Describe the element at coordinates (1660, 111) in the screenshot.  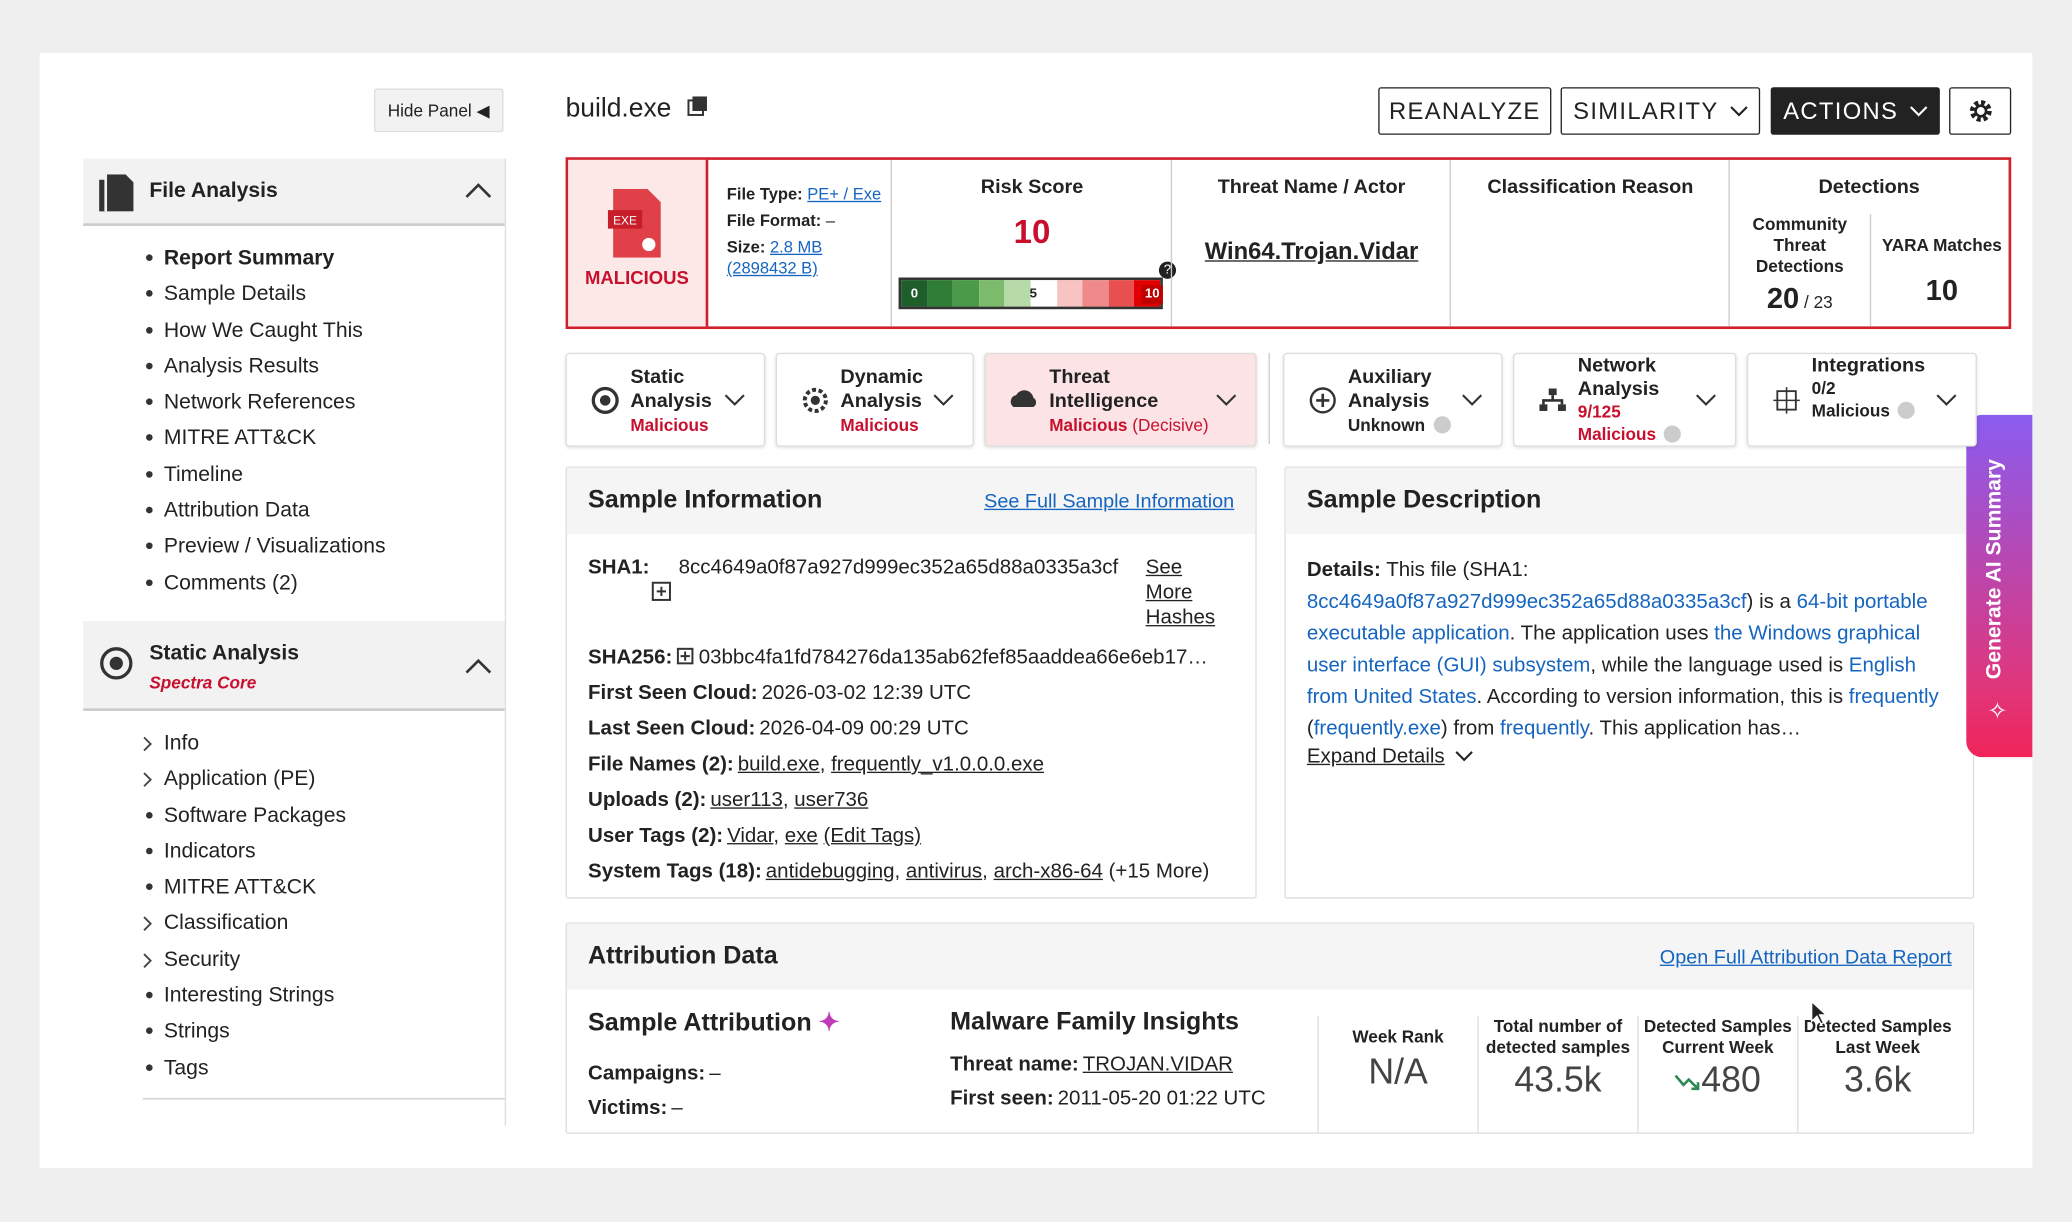
I see `similarity-button: SIMILARITY` at that location.